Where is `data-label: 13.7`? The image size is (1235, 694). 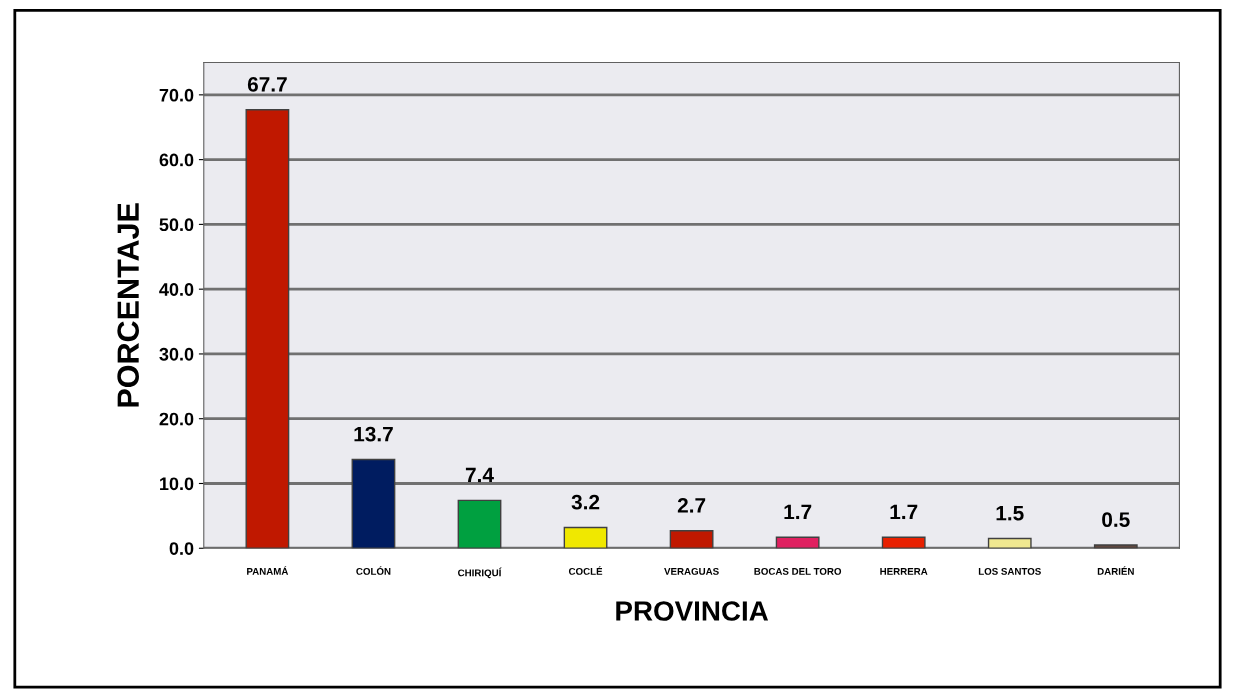 data-label: 13.7 is located at coordinates (373, 434).